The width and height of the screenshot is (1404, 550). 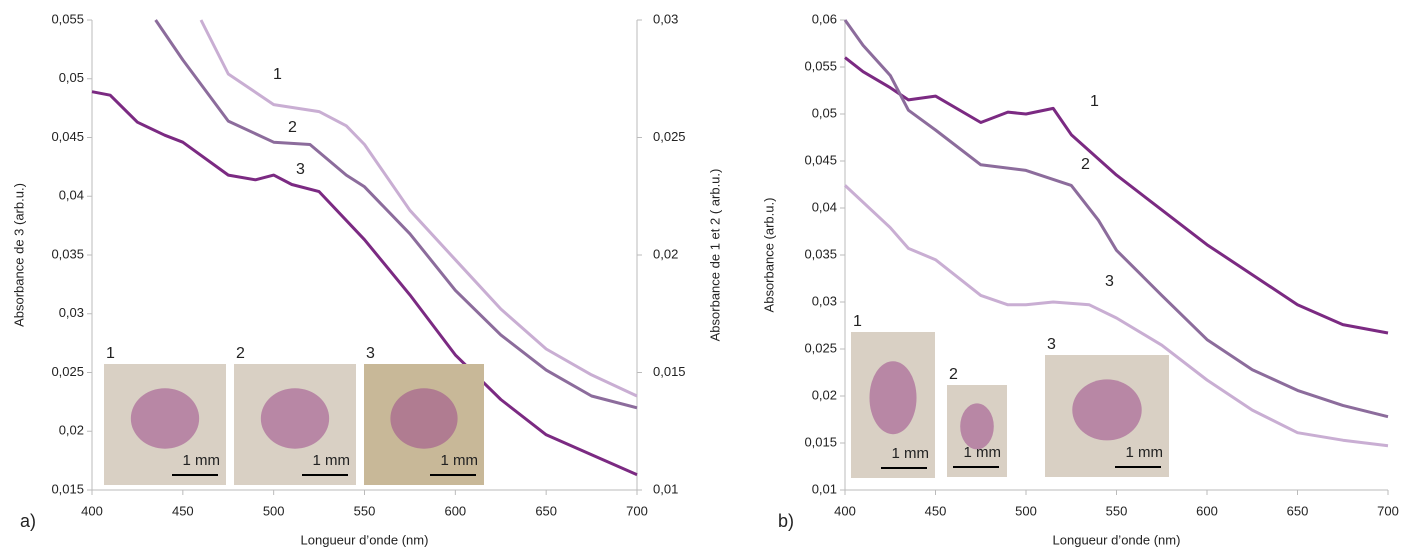 What do you see at coordinates (669, 136) in the screenshot?
I see `y2-tick-label: 0,025` at bounding box center [669, 136].